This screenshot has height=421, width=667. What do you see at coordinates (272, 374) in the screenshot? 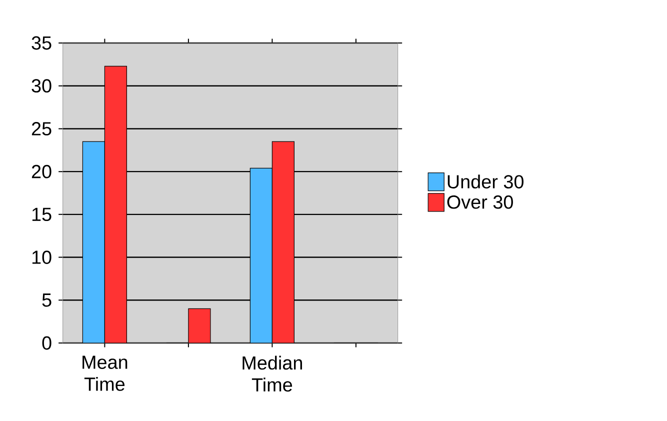
I see `x-tick-label: Median Time` at bounding box center [272, 374].